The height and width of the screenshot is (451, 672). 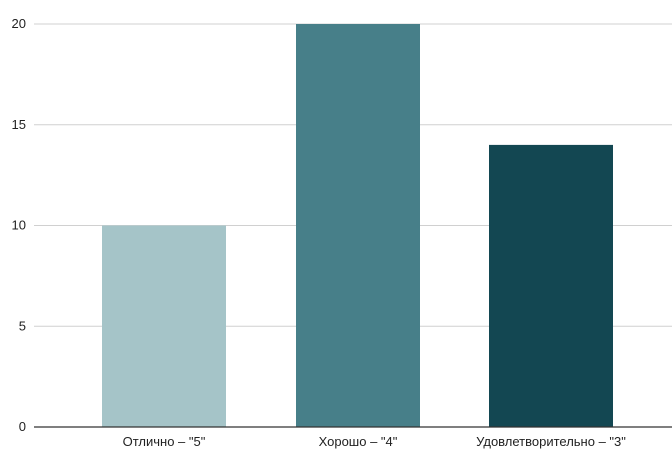 I want to click on x-category-label: Отлично – "5", so click(x=164, y=441).